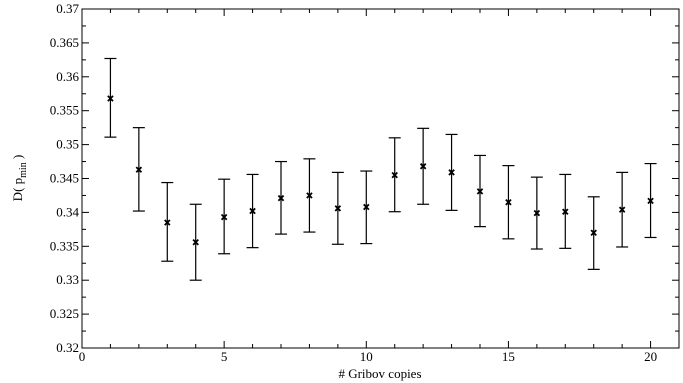  I want to click on x-tick-label: 5, so click(224, 356).